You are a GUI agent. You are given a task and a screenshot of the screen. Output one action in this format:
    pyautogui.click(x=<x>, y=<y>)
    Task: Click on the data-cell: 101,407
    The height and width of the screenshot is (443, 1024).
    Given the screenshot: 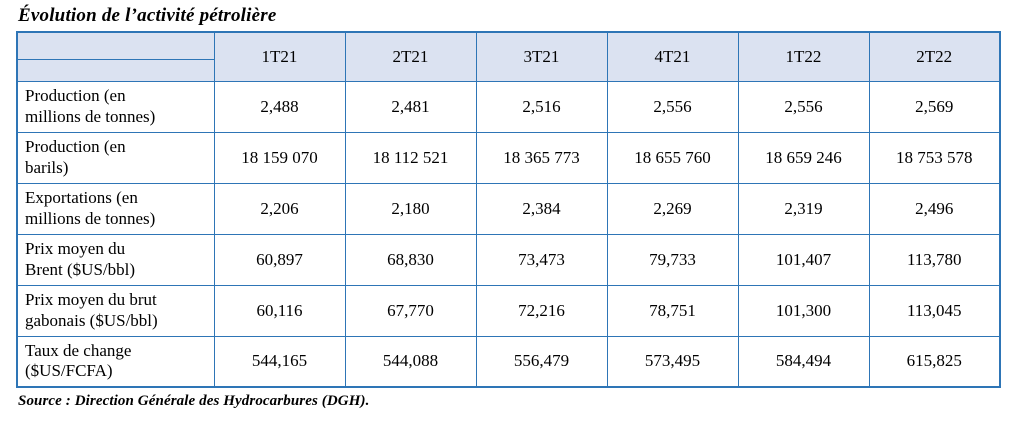 What is the action you would take?
    pyautogui.click(x=803, y=259)
    